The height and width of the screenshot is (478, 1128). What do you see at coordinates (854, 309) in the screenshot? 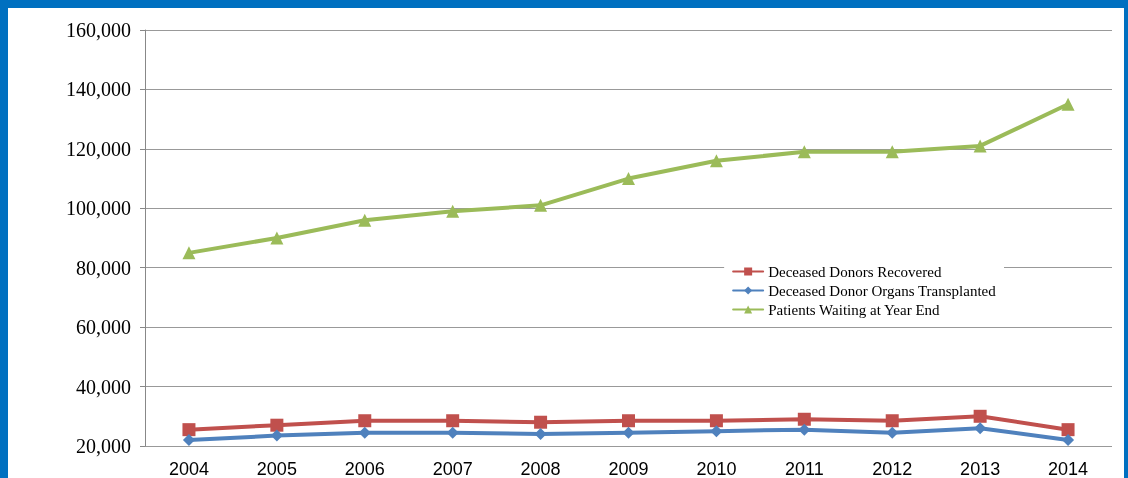
I see `legend-label: Patients Waiting at Year End` at bounding box center [854, 309].